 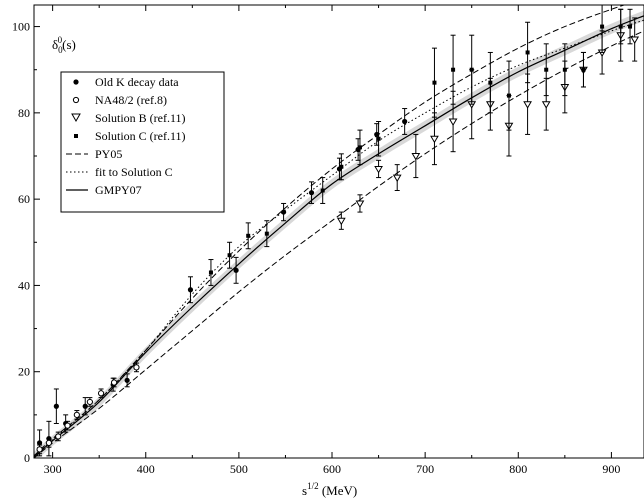 What do you see at coordinates (24, 113) in the screenshot?
I see `y-tick-label: 80` at bounding box center [24, 113].